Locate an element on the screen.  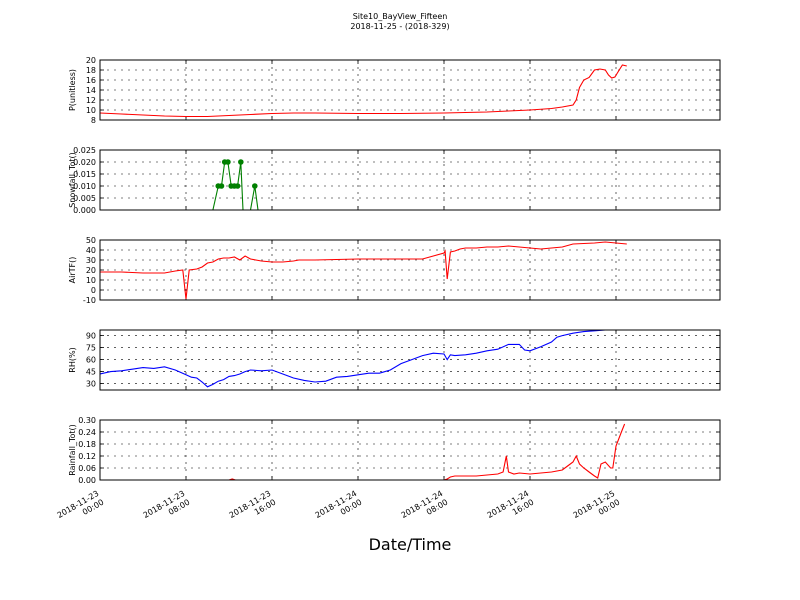
y-tick-label: -10 is located at coordinates (89, 300).